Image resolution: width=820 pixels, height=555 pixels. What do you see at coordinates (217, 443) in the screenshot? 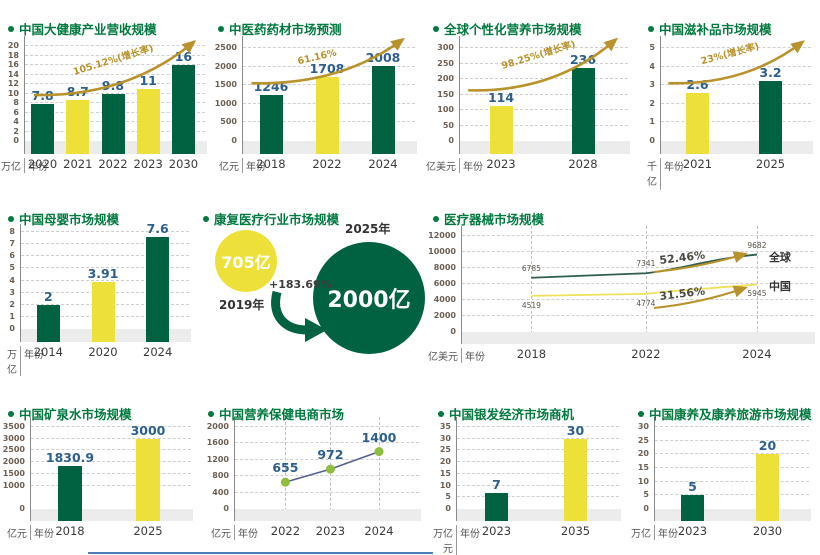
I see `y-tick-label: 1600` at bounding box center [217, 443].